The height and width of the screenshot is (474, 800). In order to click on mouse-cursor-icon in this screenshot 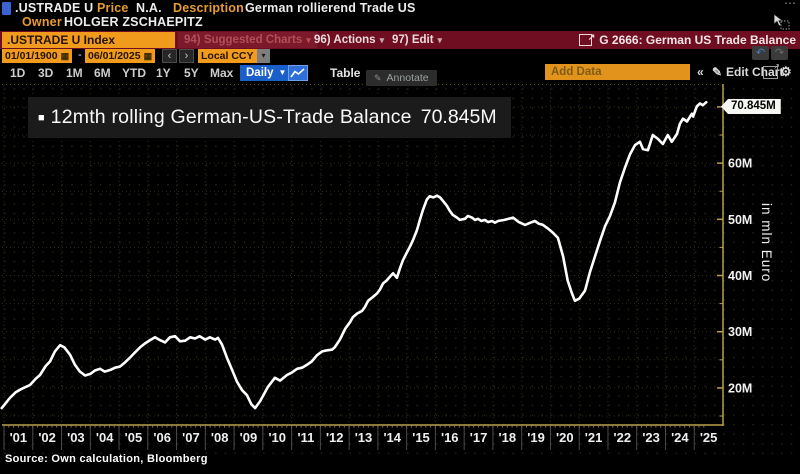, I will do `click(781, 21)`.